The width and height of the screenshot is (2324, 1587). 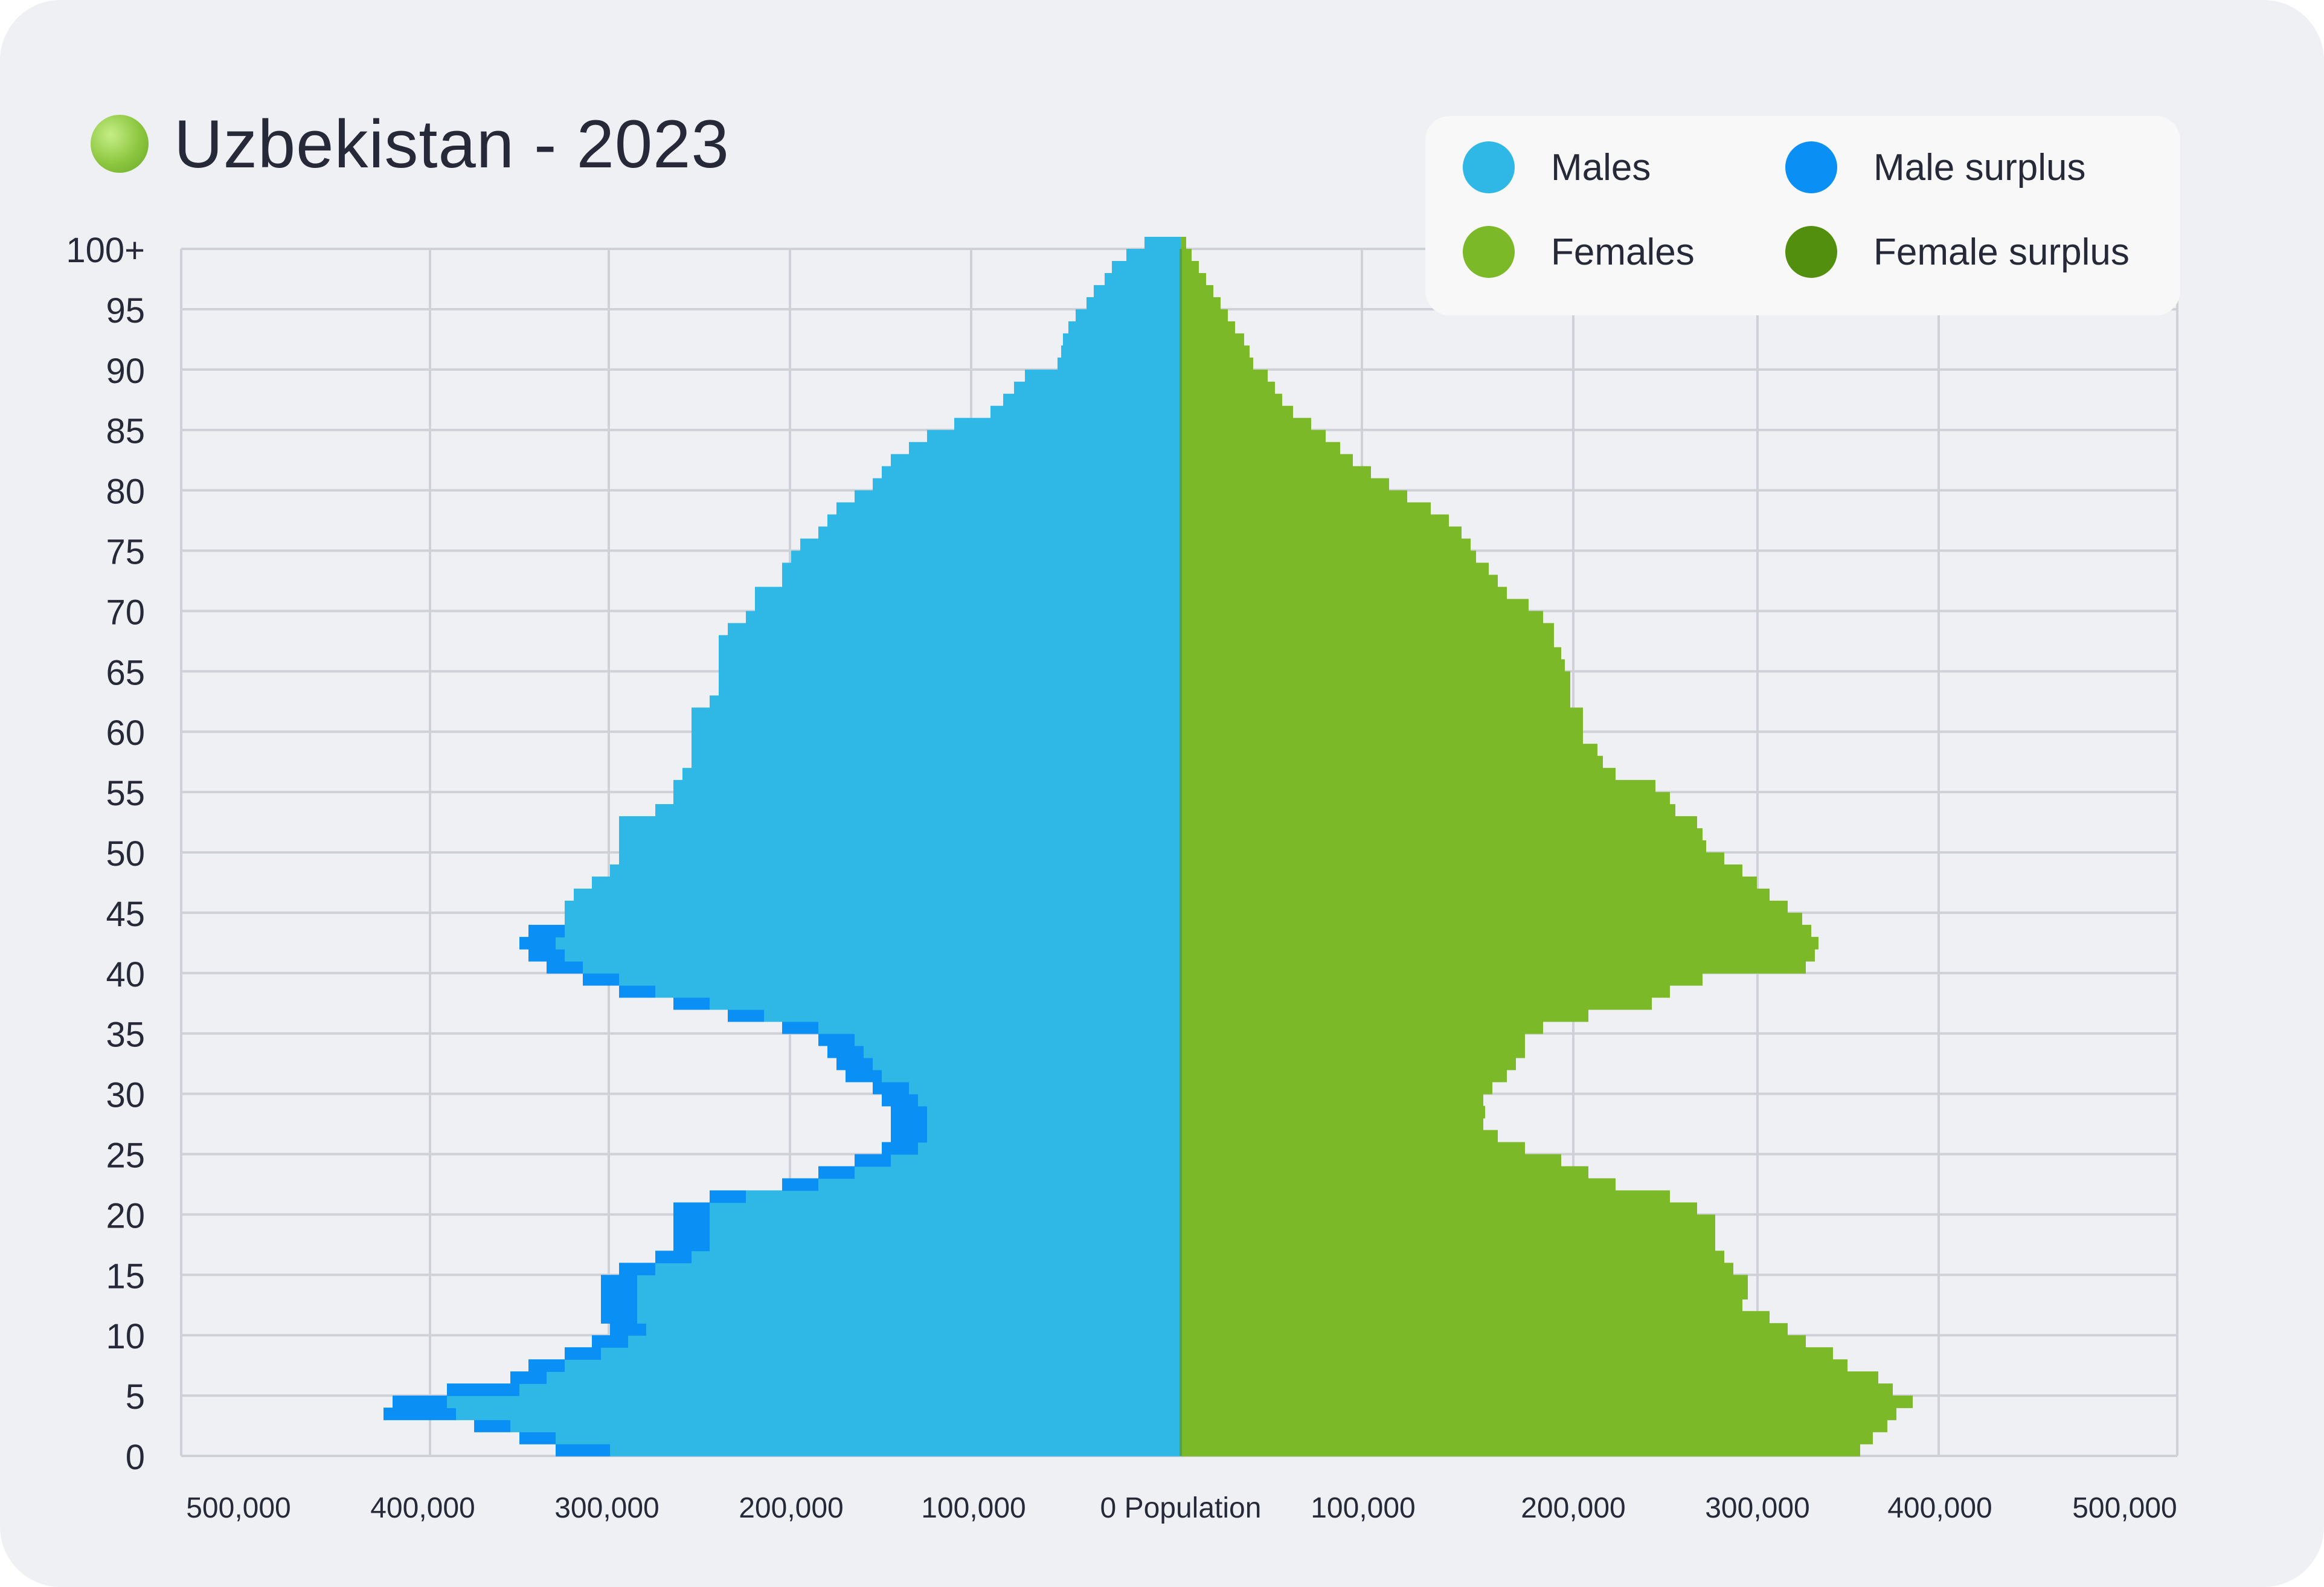 I want to click on y-tick-label: 20, so click(x=125, y=1215).